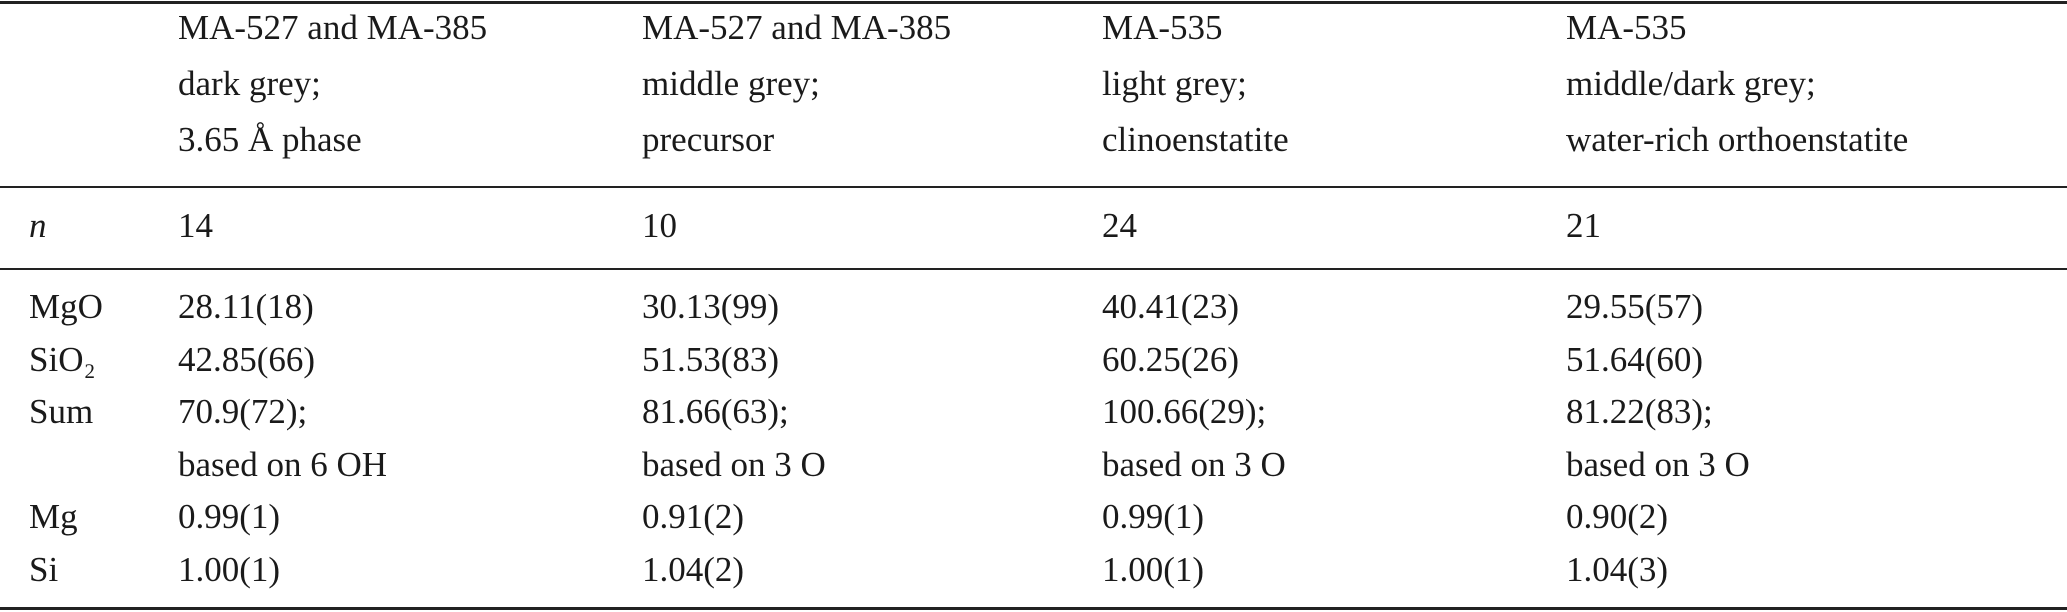 This screenshot has width=2067, height=612. What do you see at coordinates (246, 306) in the screenshot?
I see `cell: 28.11(18)` at bounding box center [246, 306].